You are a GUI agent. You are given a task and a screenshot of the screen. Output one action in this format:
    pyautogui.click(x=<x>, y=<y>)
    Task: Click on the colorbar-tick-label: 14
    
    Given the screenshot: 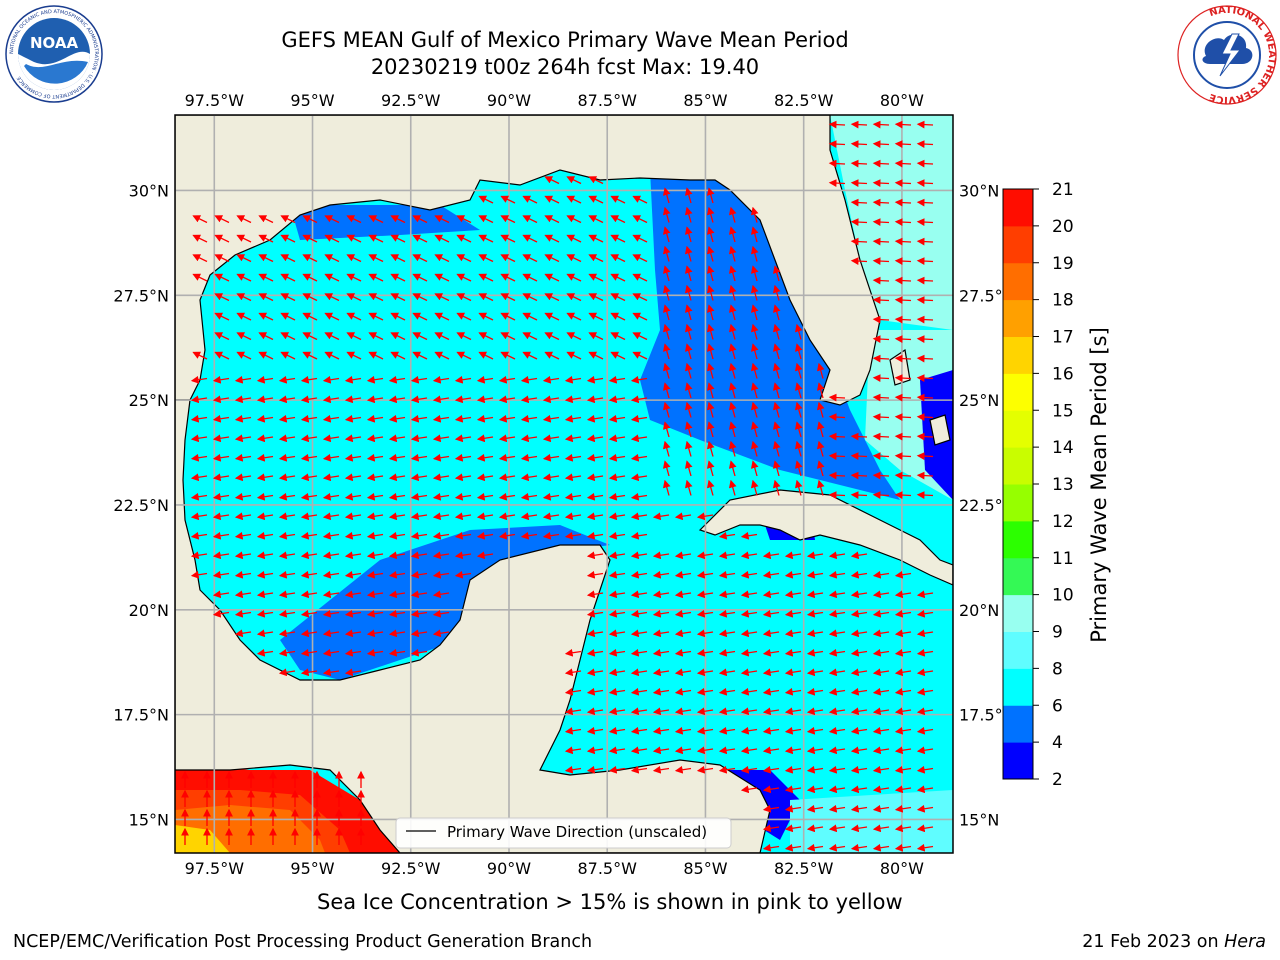 What is the action you would take?
    pyautogui.click(x=1063, y=448)
    